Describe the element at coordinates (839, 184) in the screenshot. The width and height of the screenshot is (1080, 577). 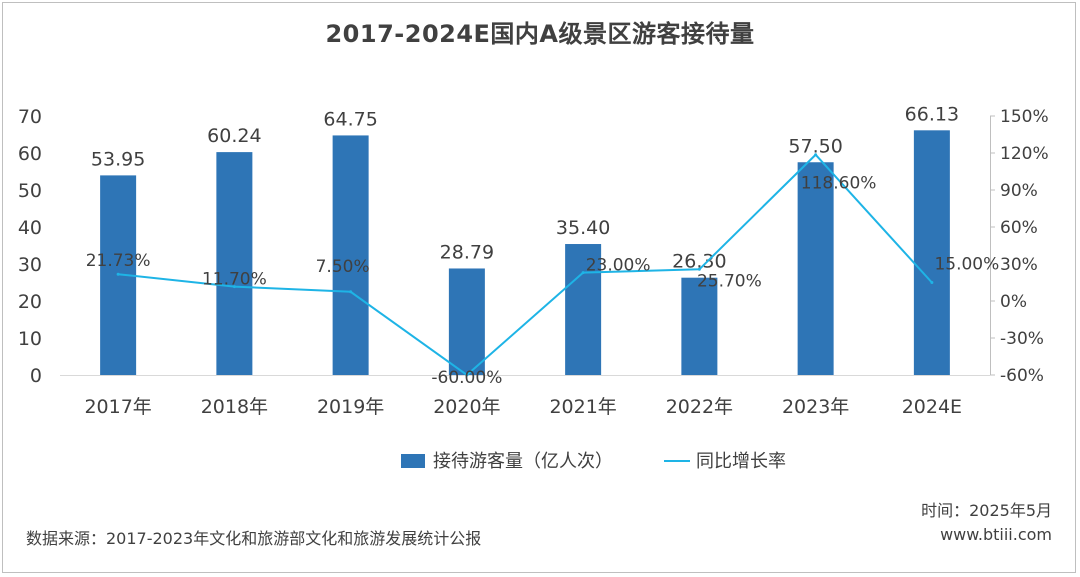
I see `line-value-label: 118.60%` at that location.